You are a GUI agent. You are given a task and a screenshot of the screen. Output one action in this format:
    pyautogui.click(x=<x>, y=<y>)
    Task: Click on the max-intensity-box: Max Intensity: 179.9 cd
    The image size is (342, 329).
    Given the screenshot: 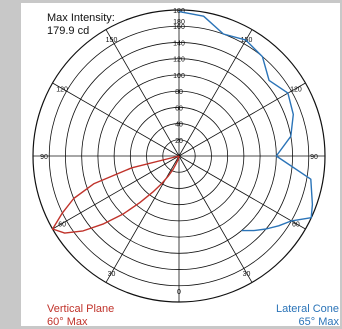 What is the action you would take?
    pyautogui.click(x=81, y=25)
    